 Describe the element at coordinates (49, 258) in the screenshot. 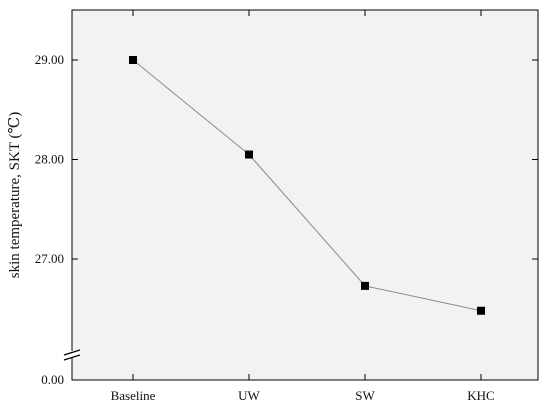

I see `y-tick-label: 27.00` at that location.